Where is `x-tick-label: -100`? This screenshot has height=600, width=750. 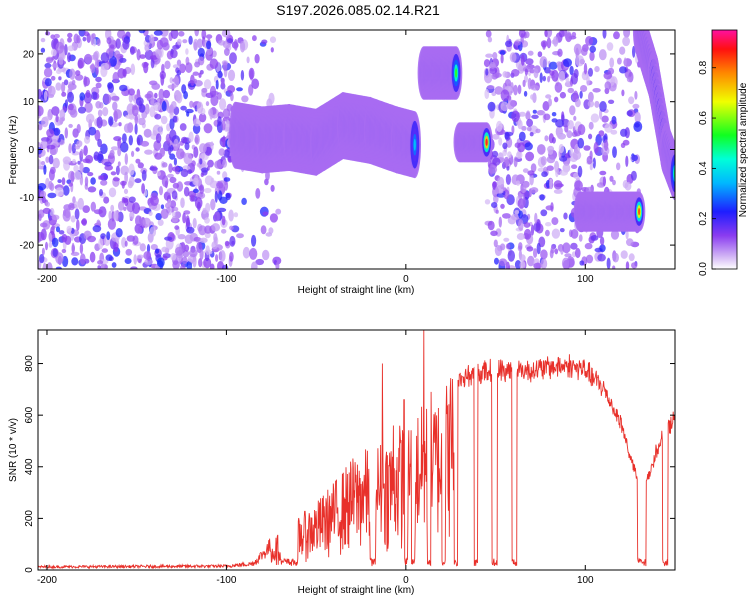 x-tick-label: -100 is located at coordinates (226, 279).